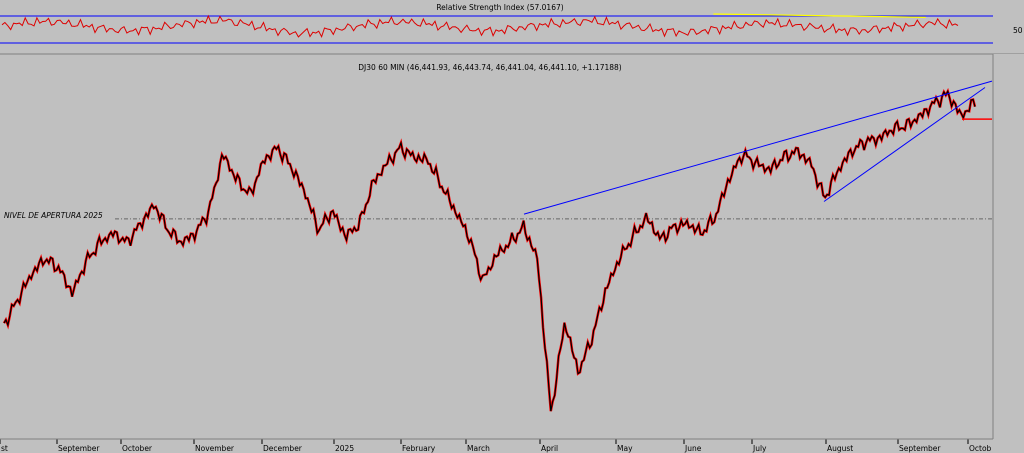 The height and width of the screenshot is (453, 1024). Describe the element at coordinates (819, 15) in the screenshot. I see `rsi-yellow-trendline` at that location.